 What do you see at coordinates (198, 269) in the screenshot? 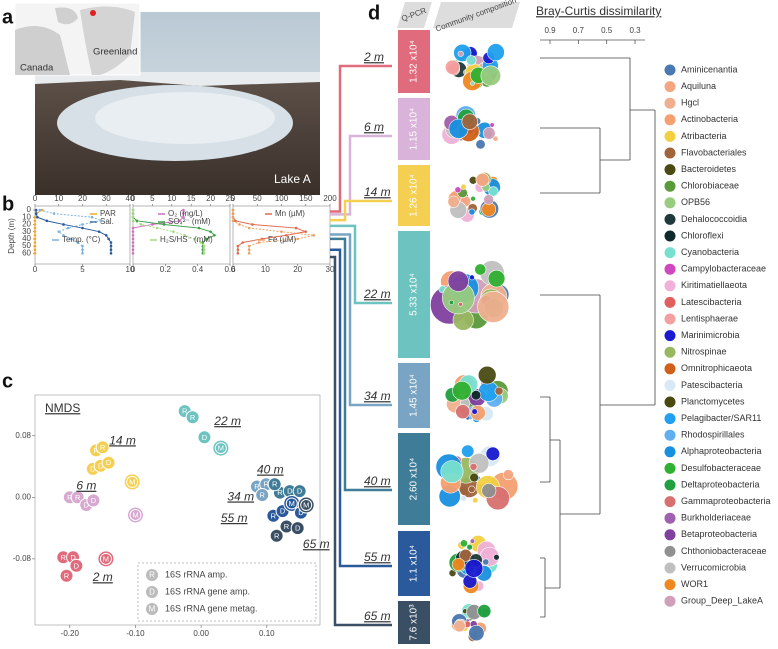
I see `x-tick-label: 0.4` at bounding box center [198, 269].